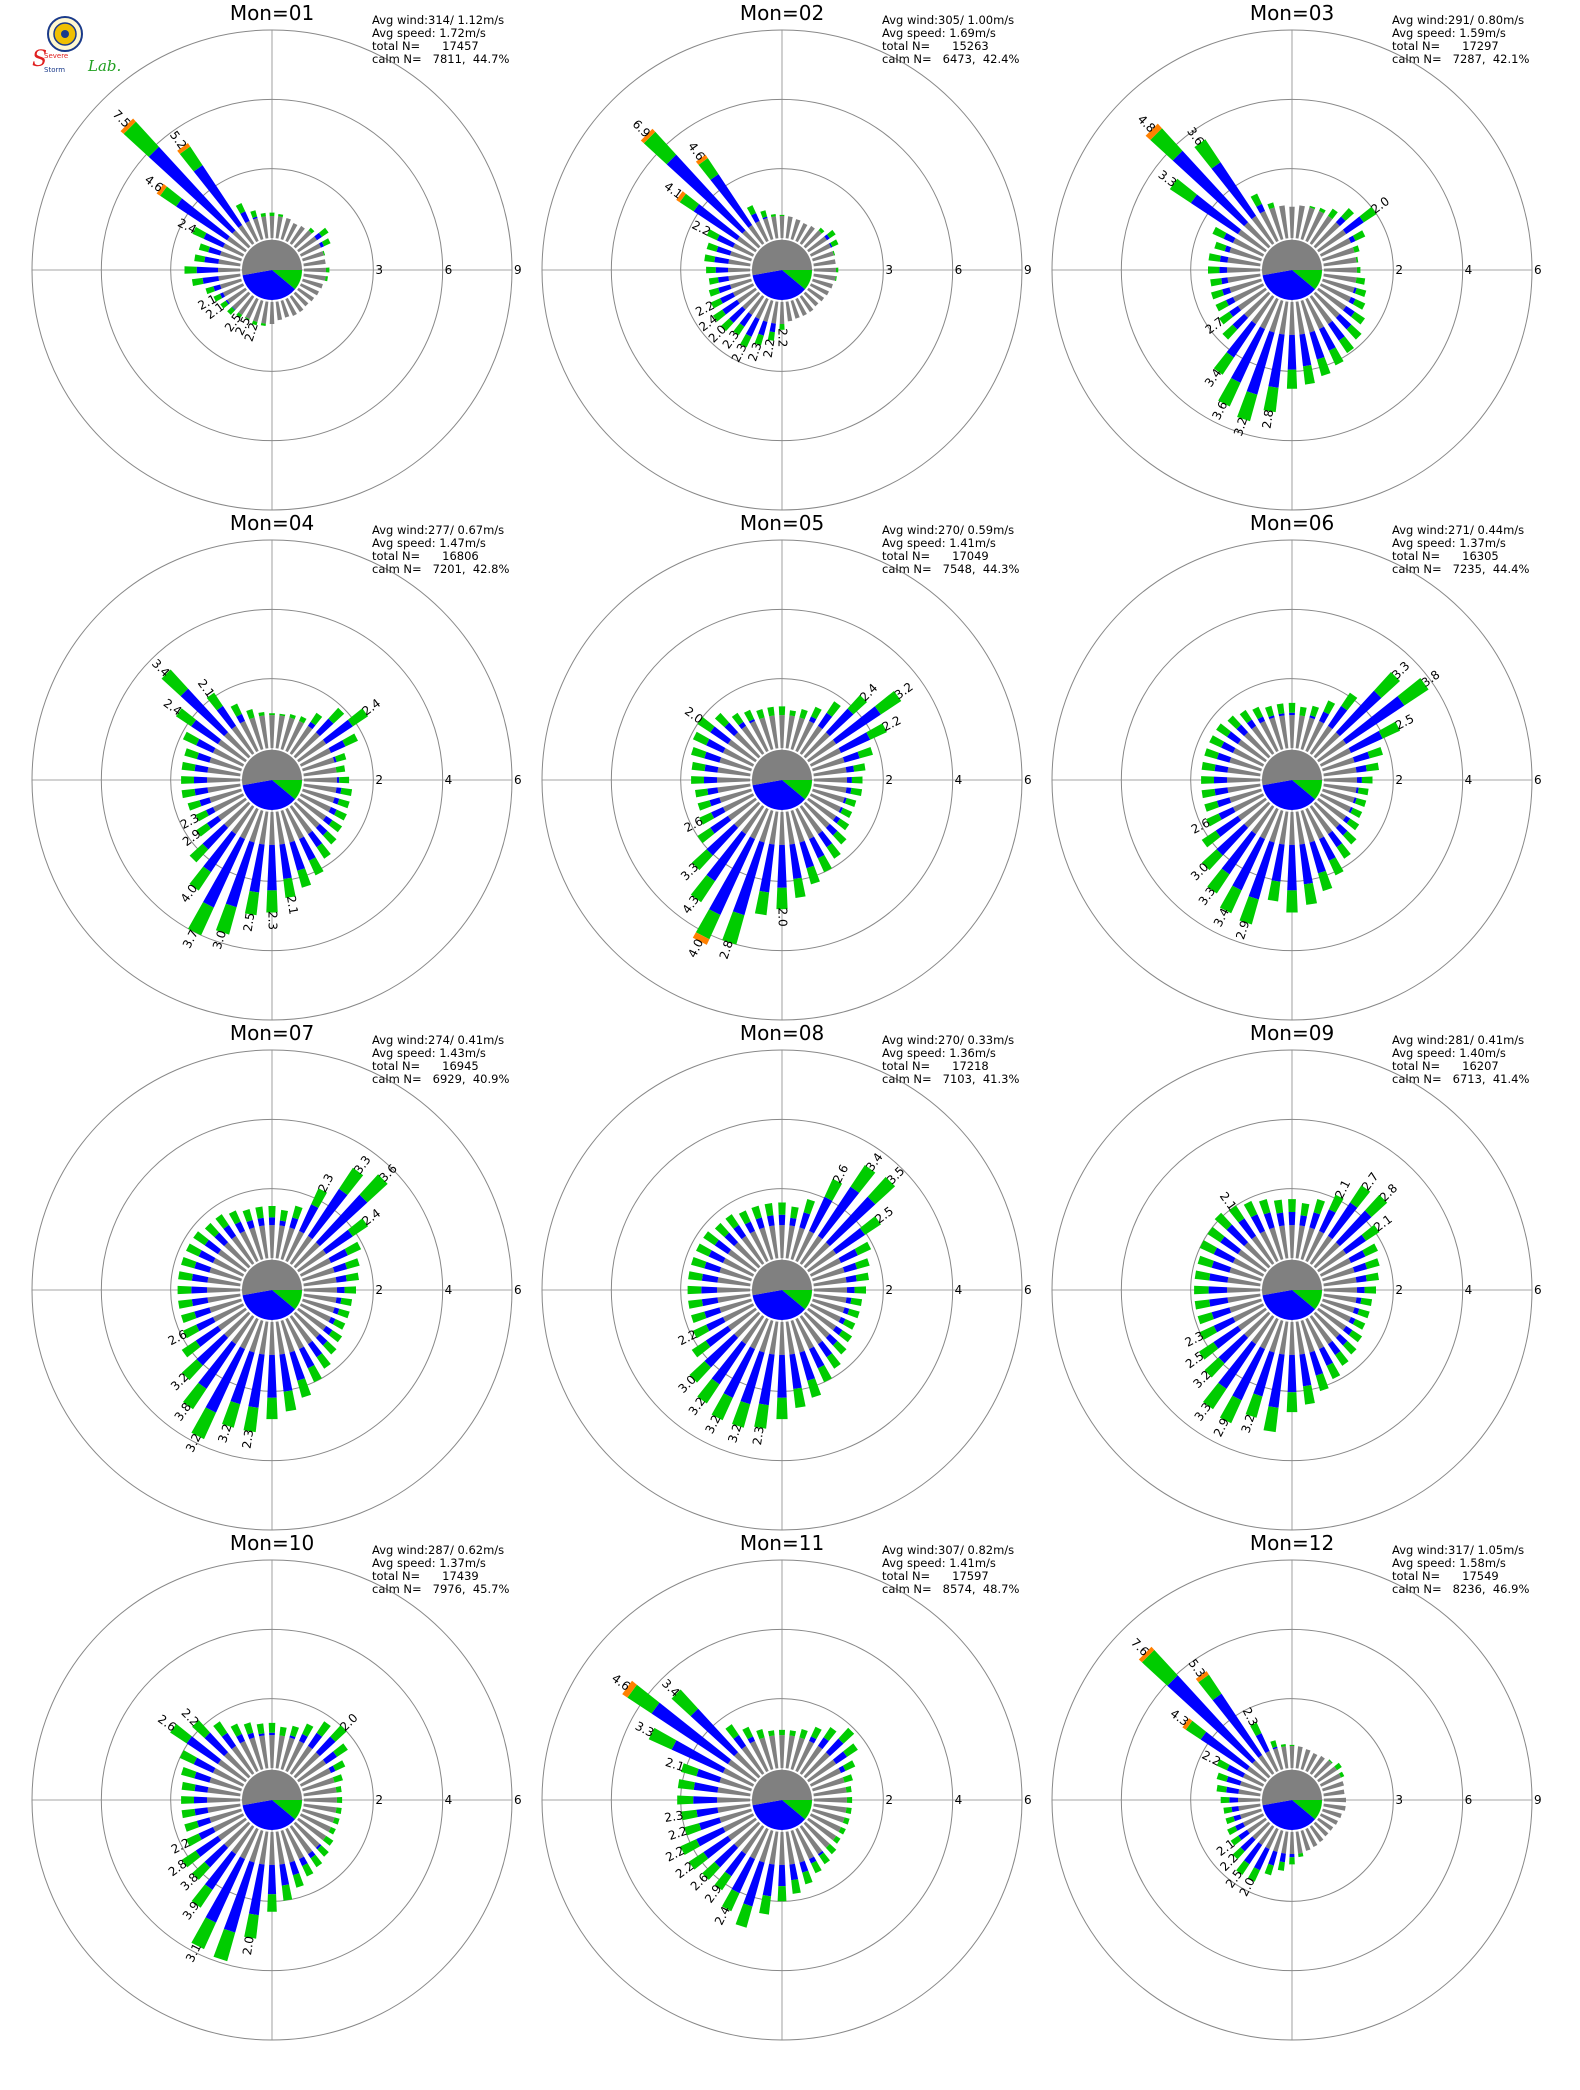  What do you see at coordinates (440, 1079) in the screenshot?
I see `stat-line: calm N= 6929, 40.9%` at bounding box center [440, 1079].